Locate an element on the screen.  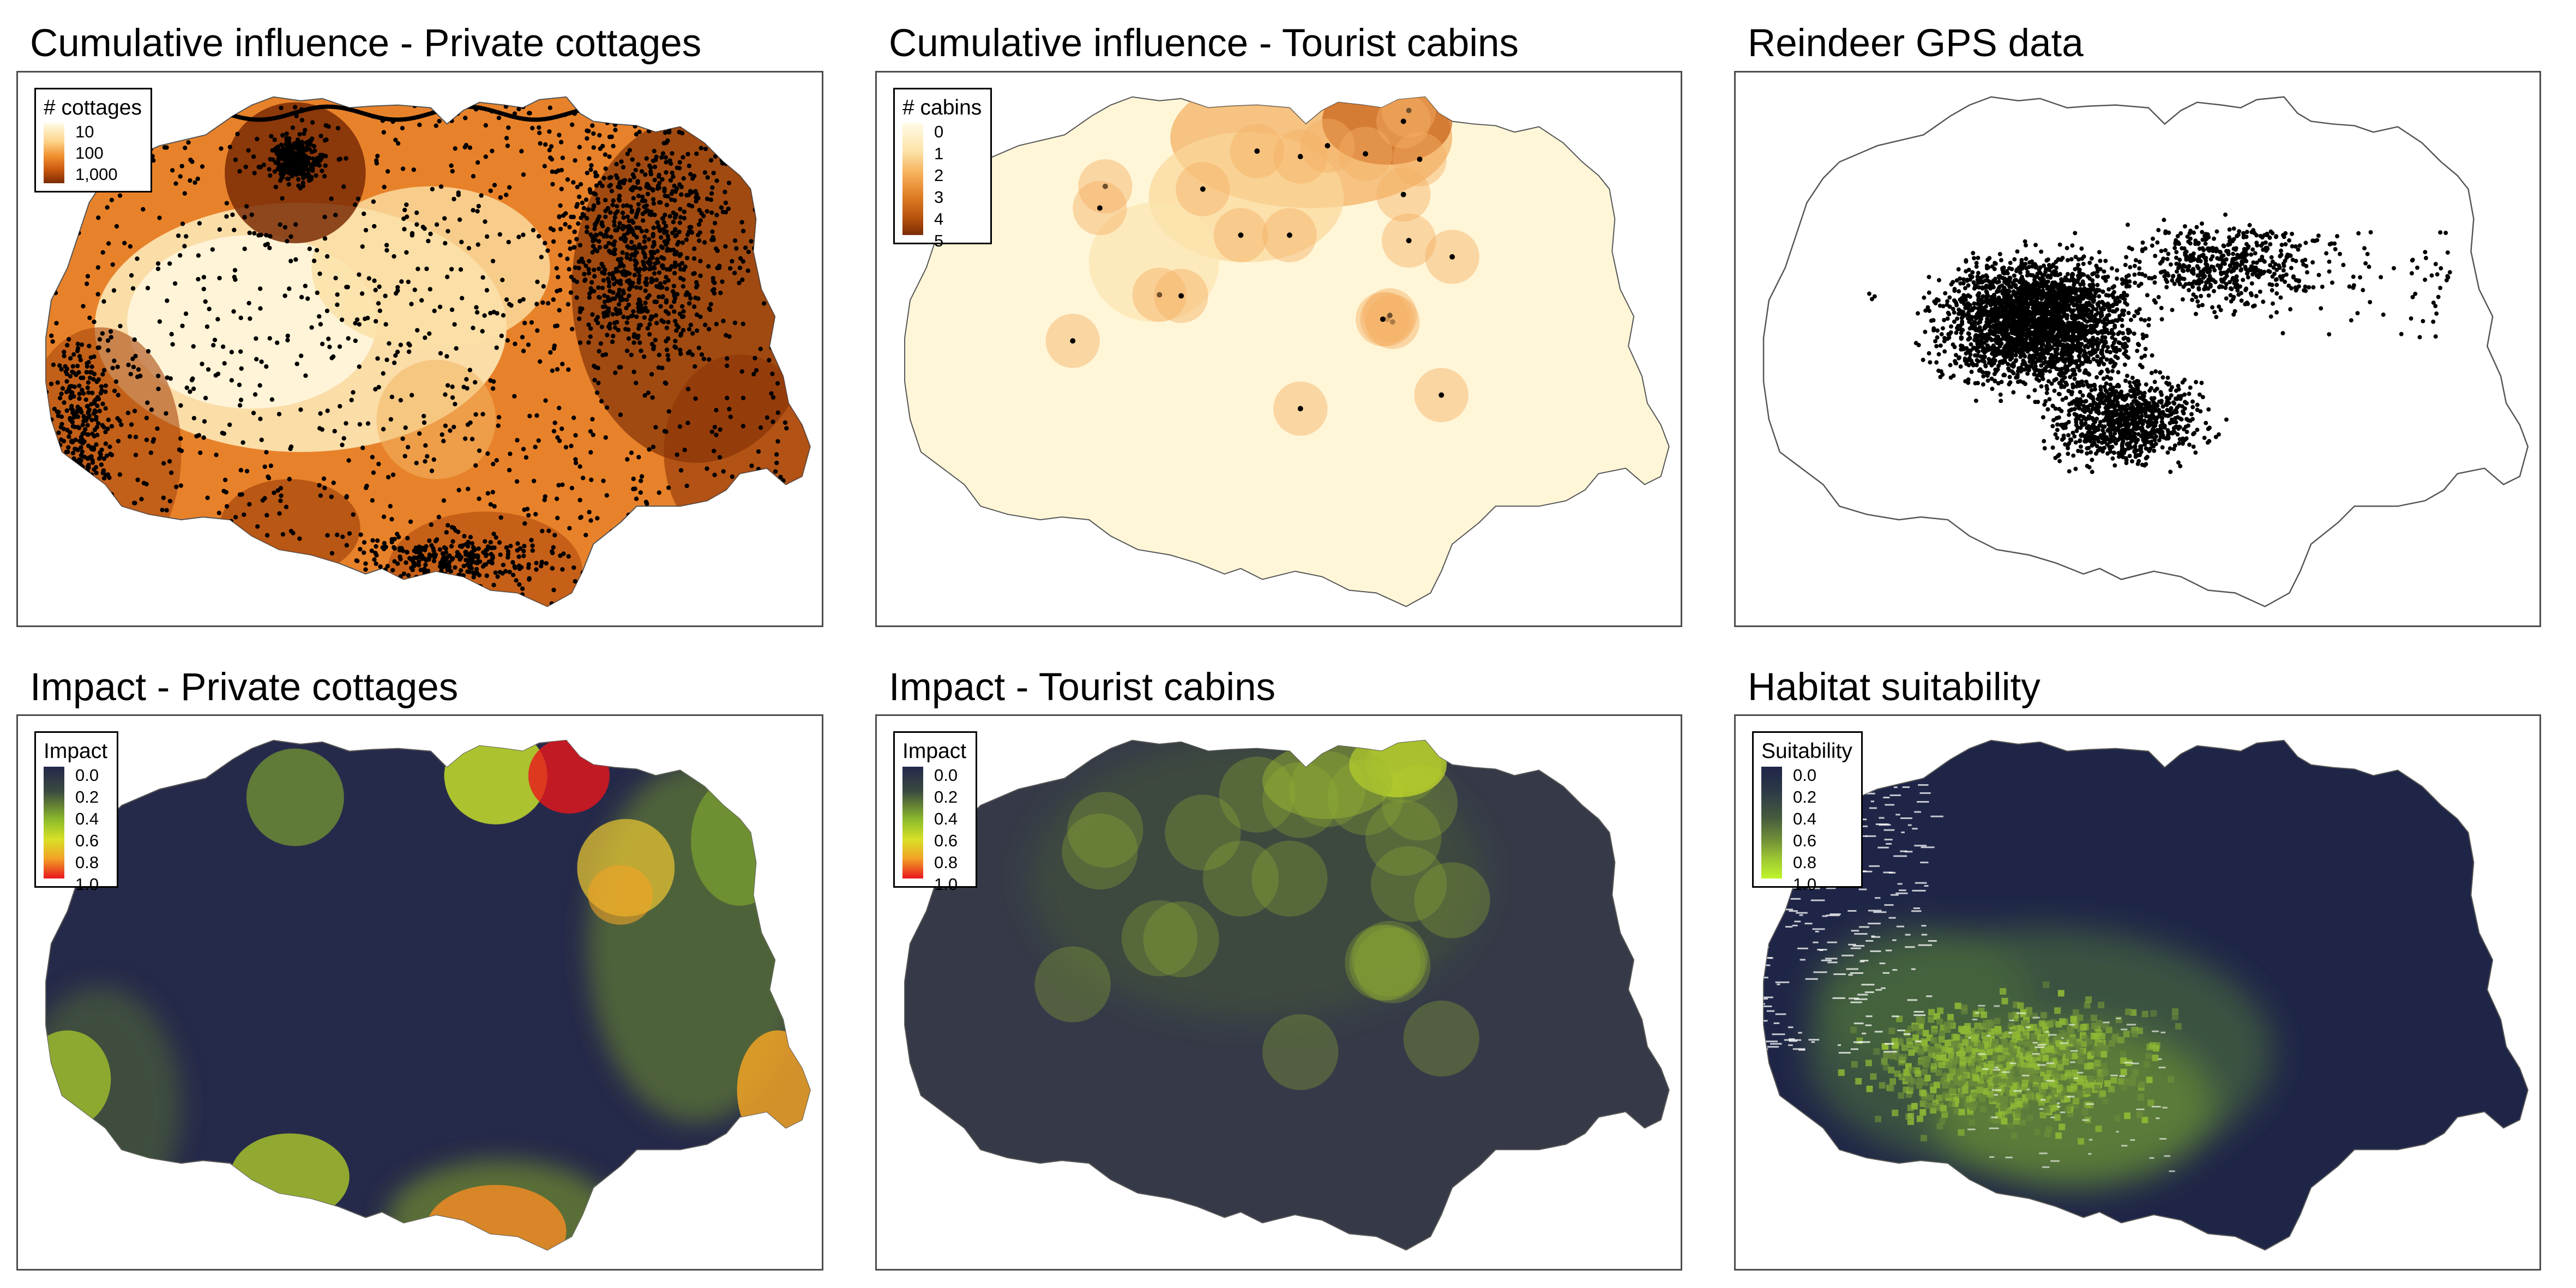
map-cabin-influence: # cabins 0 1 2 3 4 5 is located at coordinates (1278, 349).